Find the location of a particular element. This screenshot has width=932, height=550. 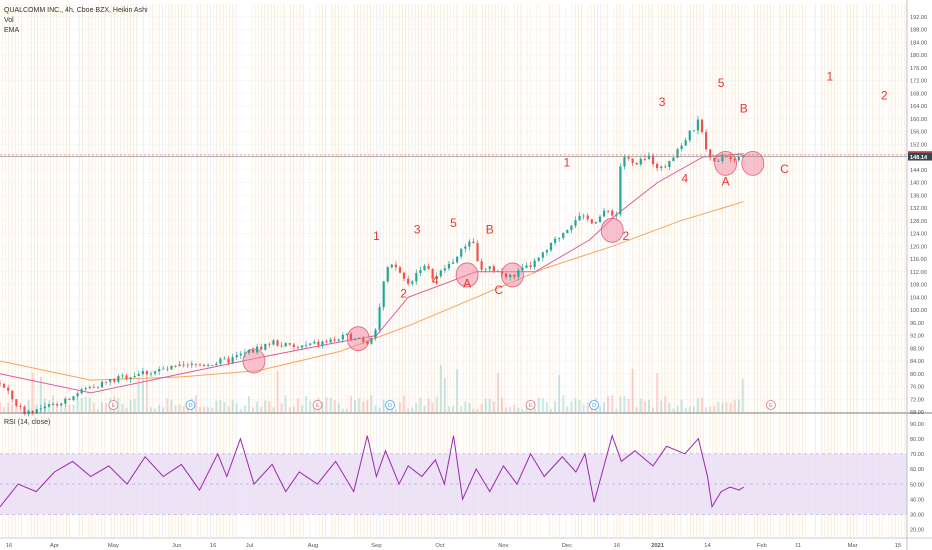

symbol-title: QUALCOMM INC., 4h, Cboe BZX, Heikin Ashi is located at coordinates (76, 10).